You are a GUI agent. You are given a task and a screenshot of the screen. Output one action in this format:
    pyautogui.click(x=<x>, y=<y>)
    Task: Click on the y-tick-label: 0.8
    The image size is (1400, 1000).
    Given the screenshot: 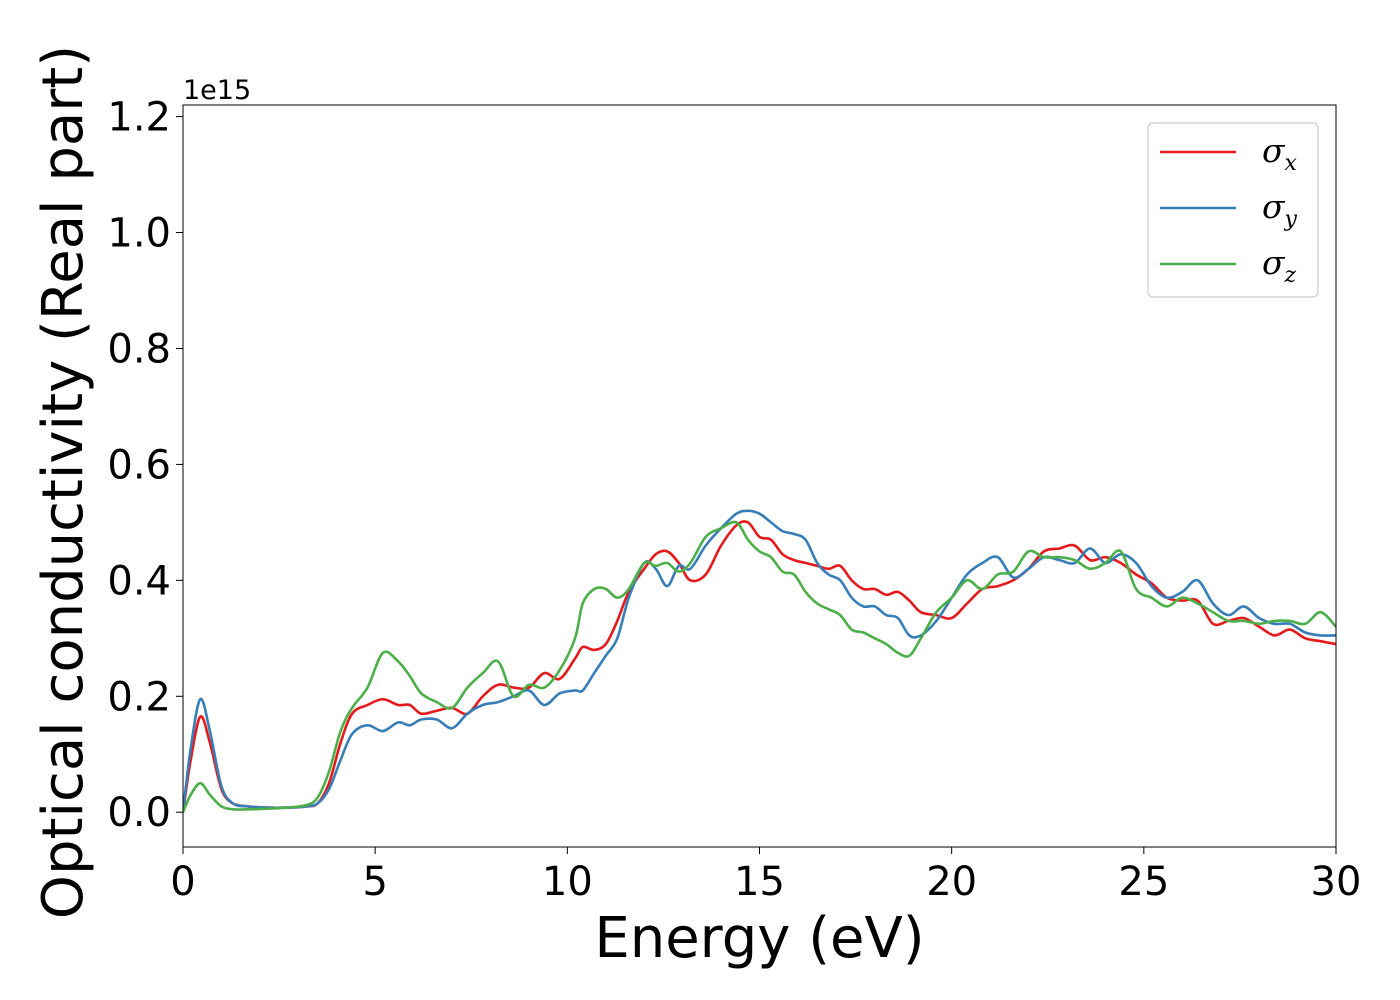 What is the action you would take?
    pyautogui.click(x=139, y=349)
    